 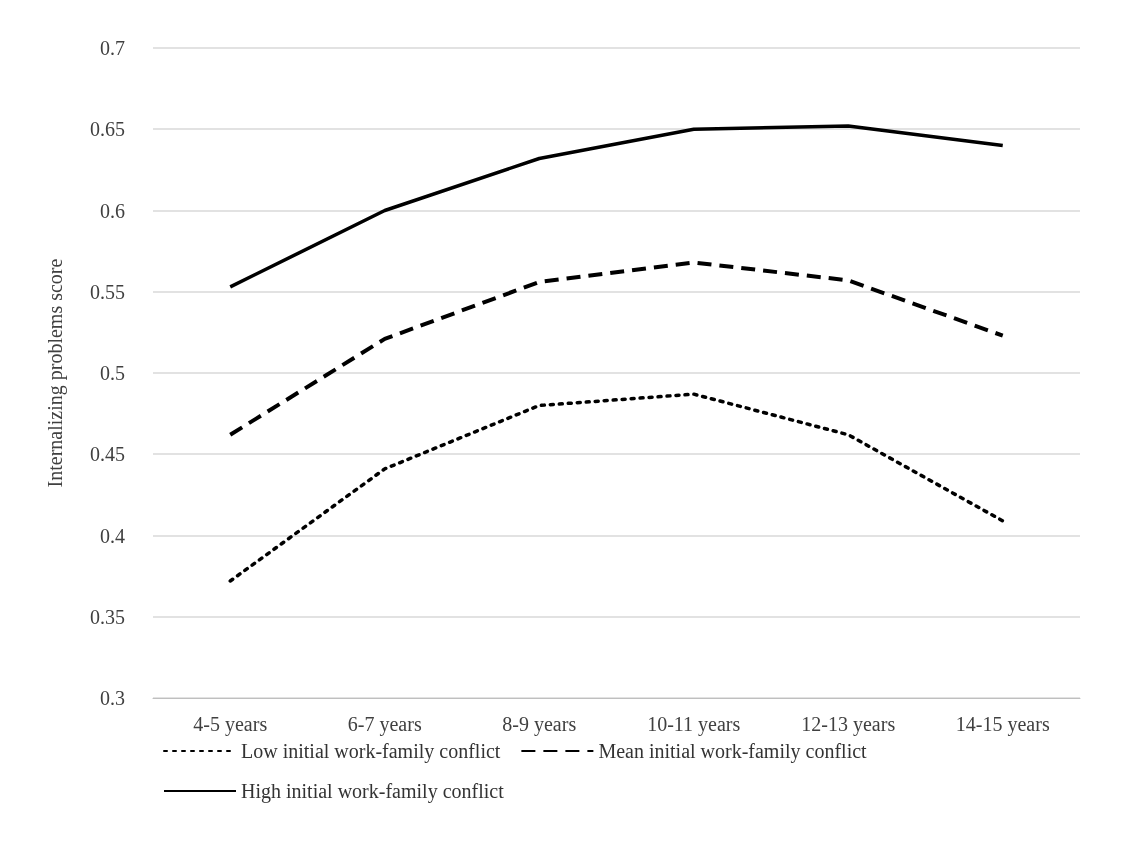 I want to click on x-tick-label: 14-15 years, so click(x=1002, y=724).